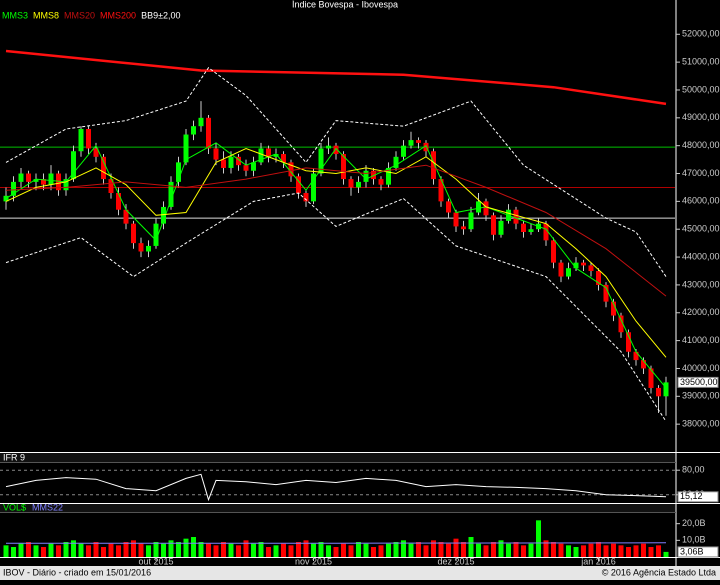  What do you see at coordinates (345, 4) in the screenshot?
I see `chart-title: Índice Bovespa - Ibovespa` at bounding box center [345, 4].